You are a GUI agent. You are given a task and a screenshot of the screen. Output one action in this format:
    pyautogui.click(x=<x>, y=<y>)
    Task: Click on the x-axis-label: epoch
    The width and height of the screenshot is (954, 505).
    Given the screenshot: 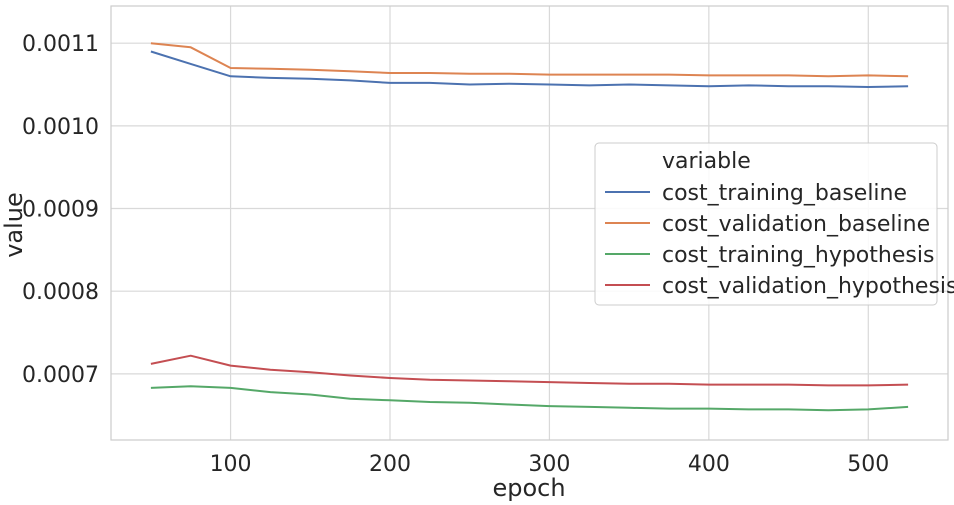 What is the action you would take?
    pyautogui.click(x=528, y=488)
    